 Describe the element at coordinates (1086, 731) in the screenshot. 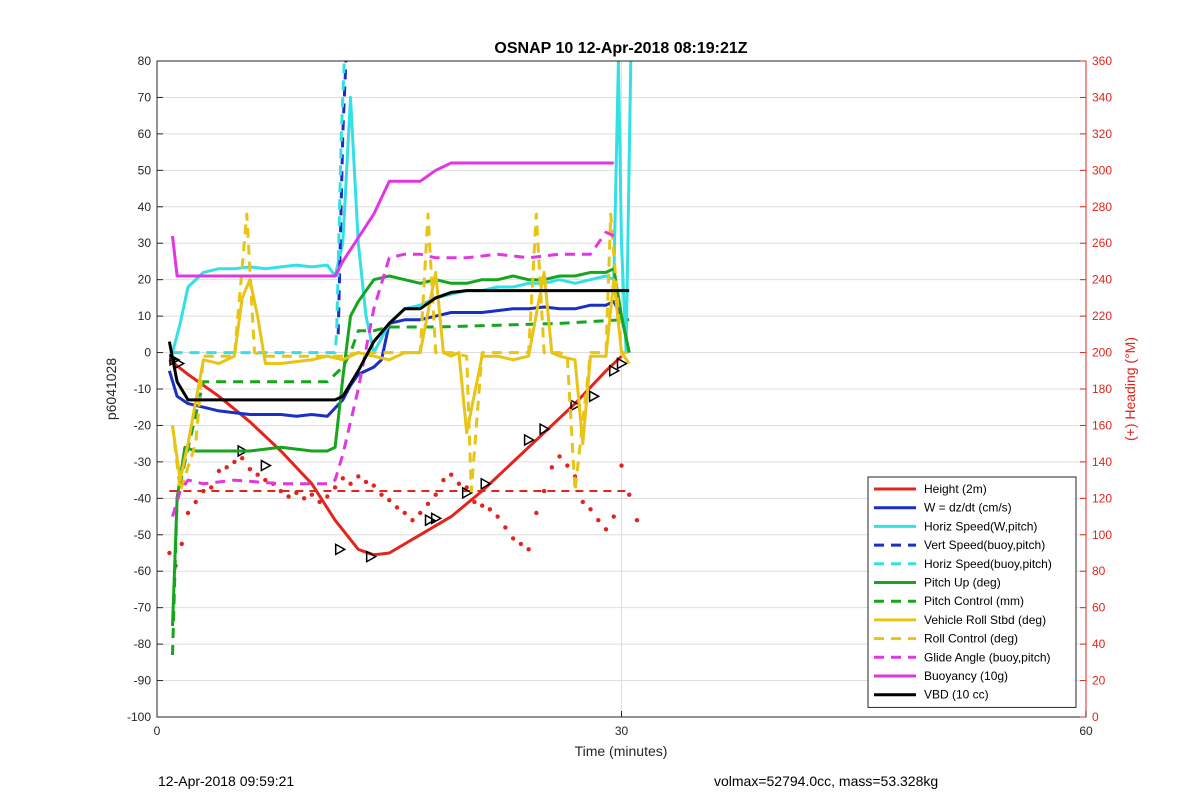

I see `x-tick-label: 60` at that location.